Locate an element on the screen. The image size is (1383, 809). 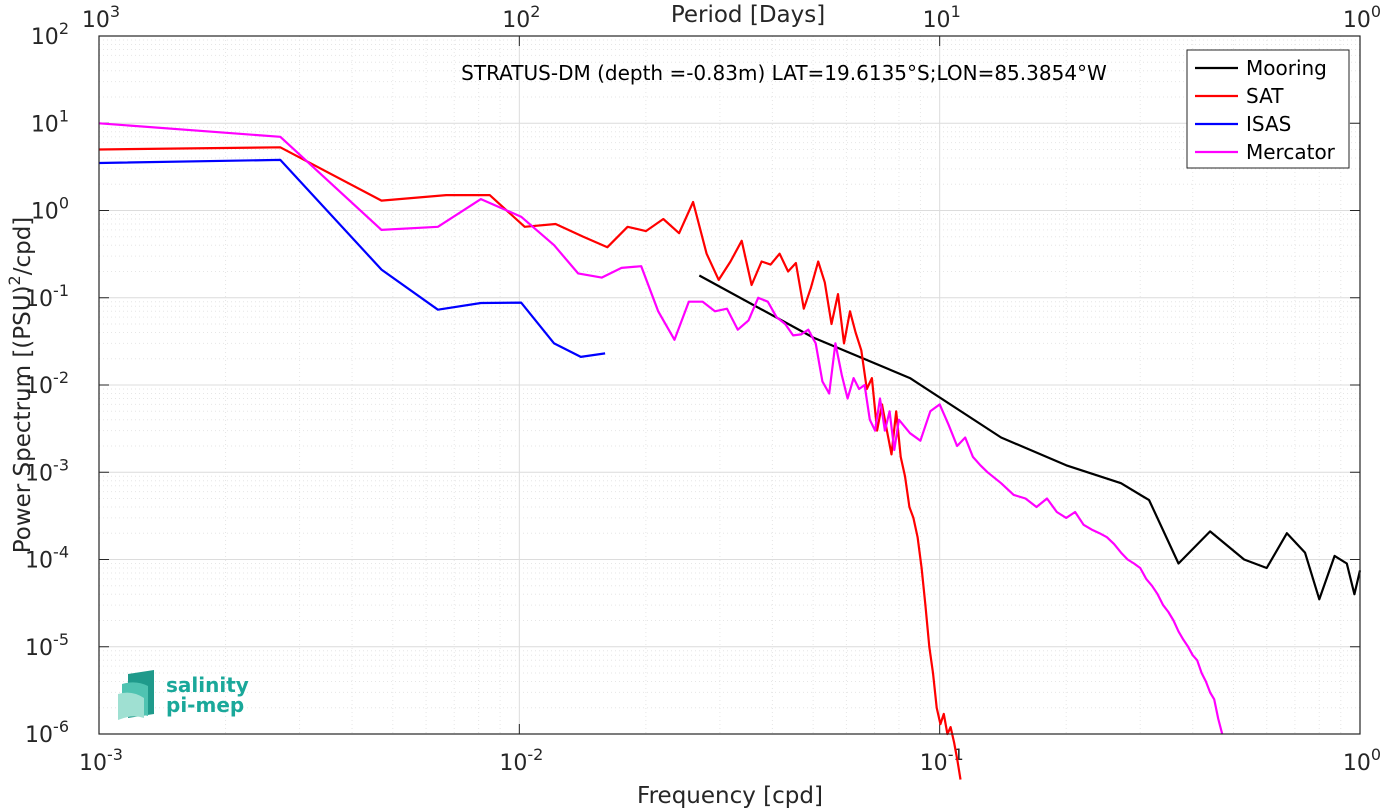
x-tick-label: 10⁻³ is located at coordinates (101, 760).